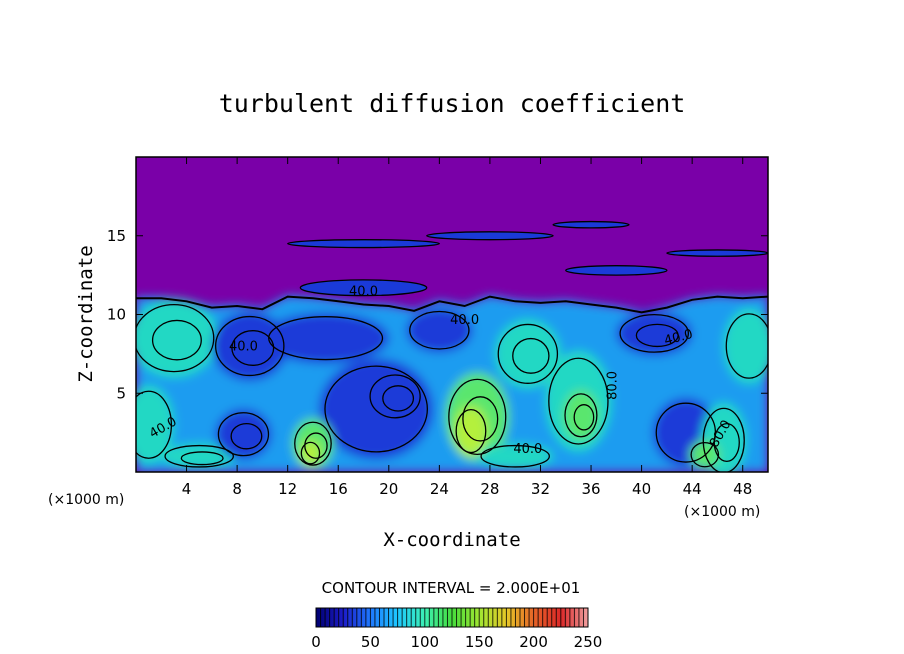 The width and height of the screenshot is (904, 654). I want to click on colorbar-tick-label: 200, so click(533, 642).